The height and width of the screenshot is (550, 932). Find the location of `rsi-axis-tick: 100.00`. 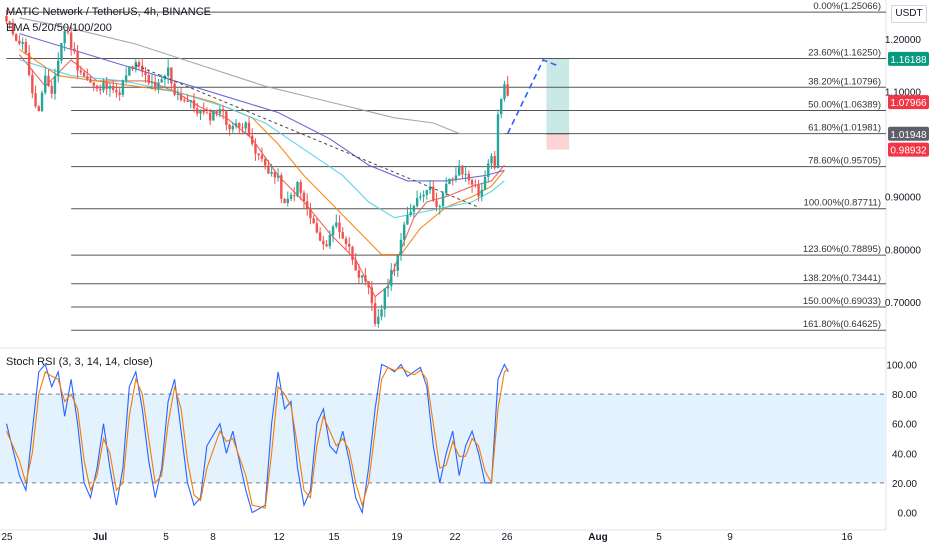

rsi-axis-tick: 100.00 is located at coordinates (901, 365).